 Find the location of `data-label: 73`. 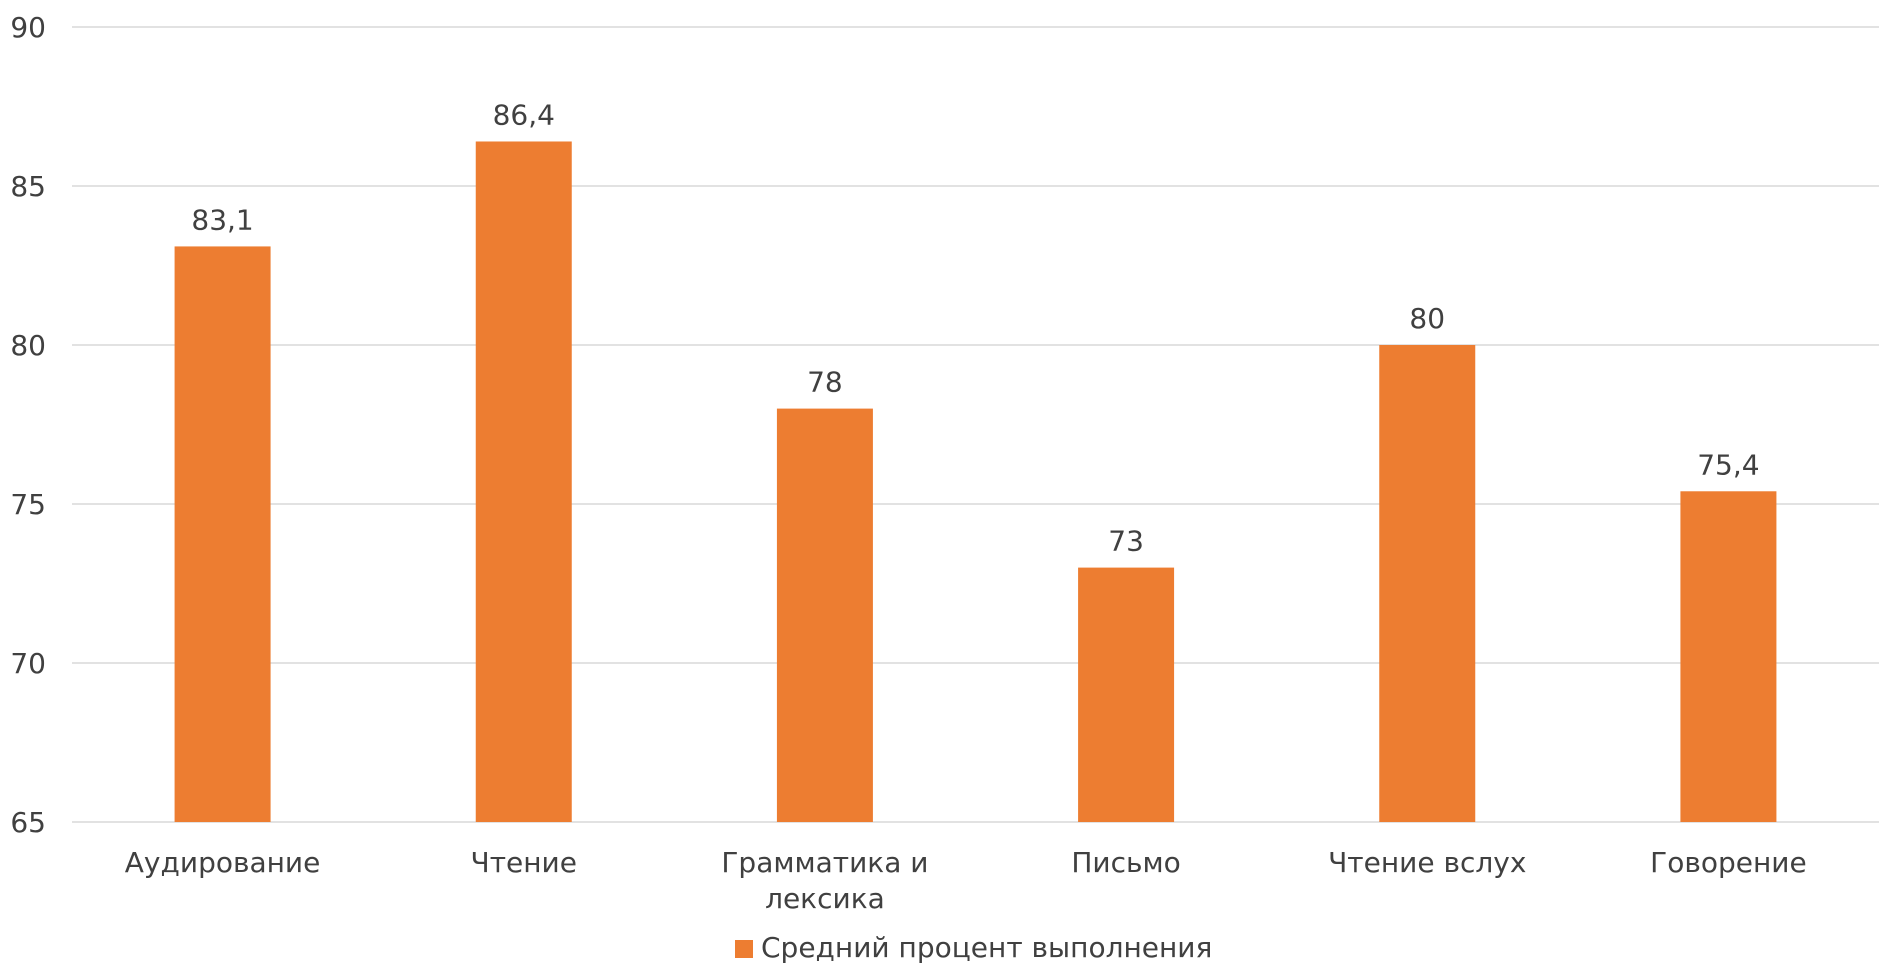

data-label: 73 is located at coordinates (1126, 541).